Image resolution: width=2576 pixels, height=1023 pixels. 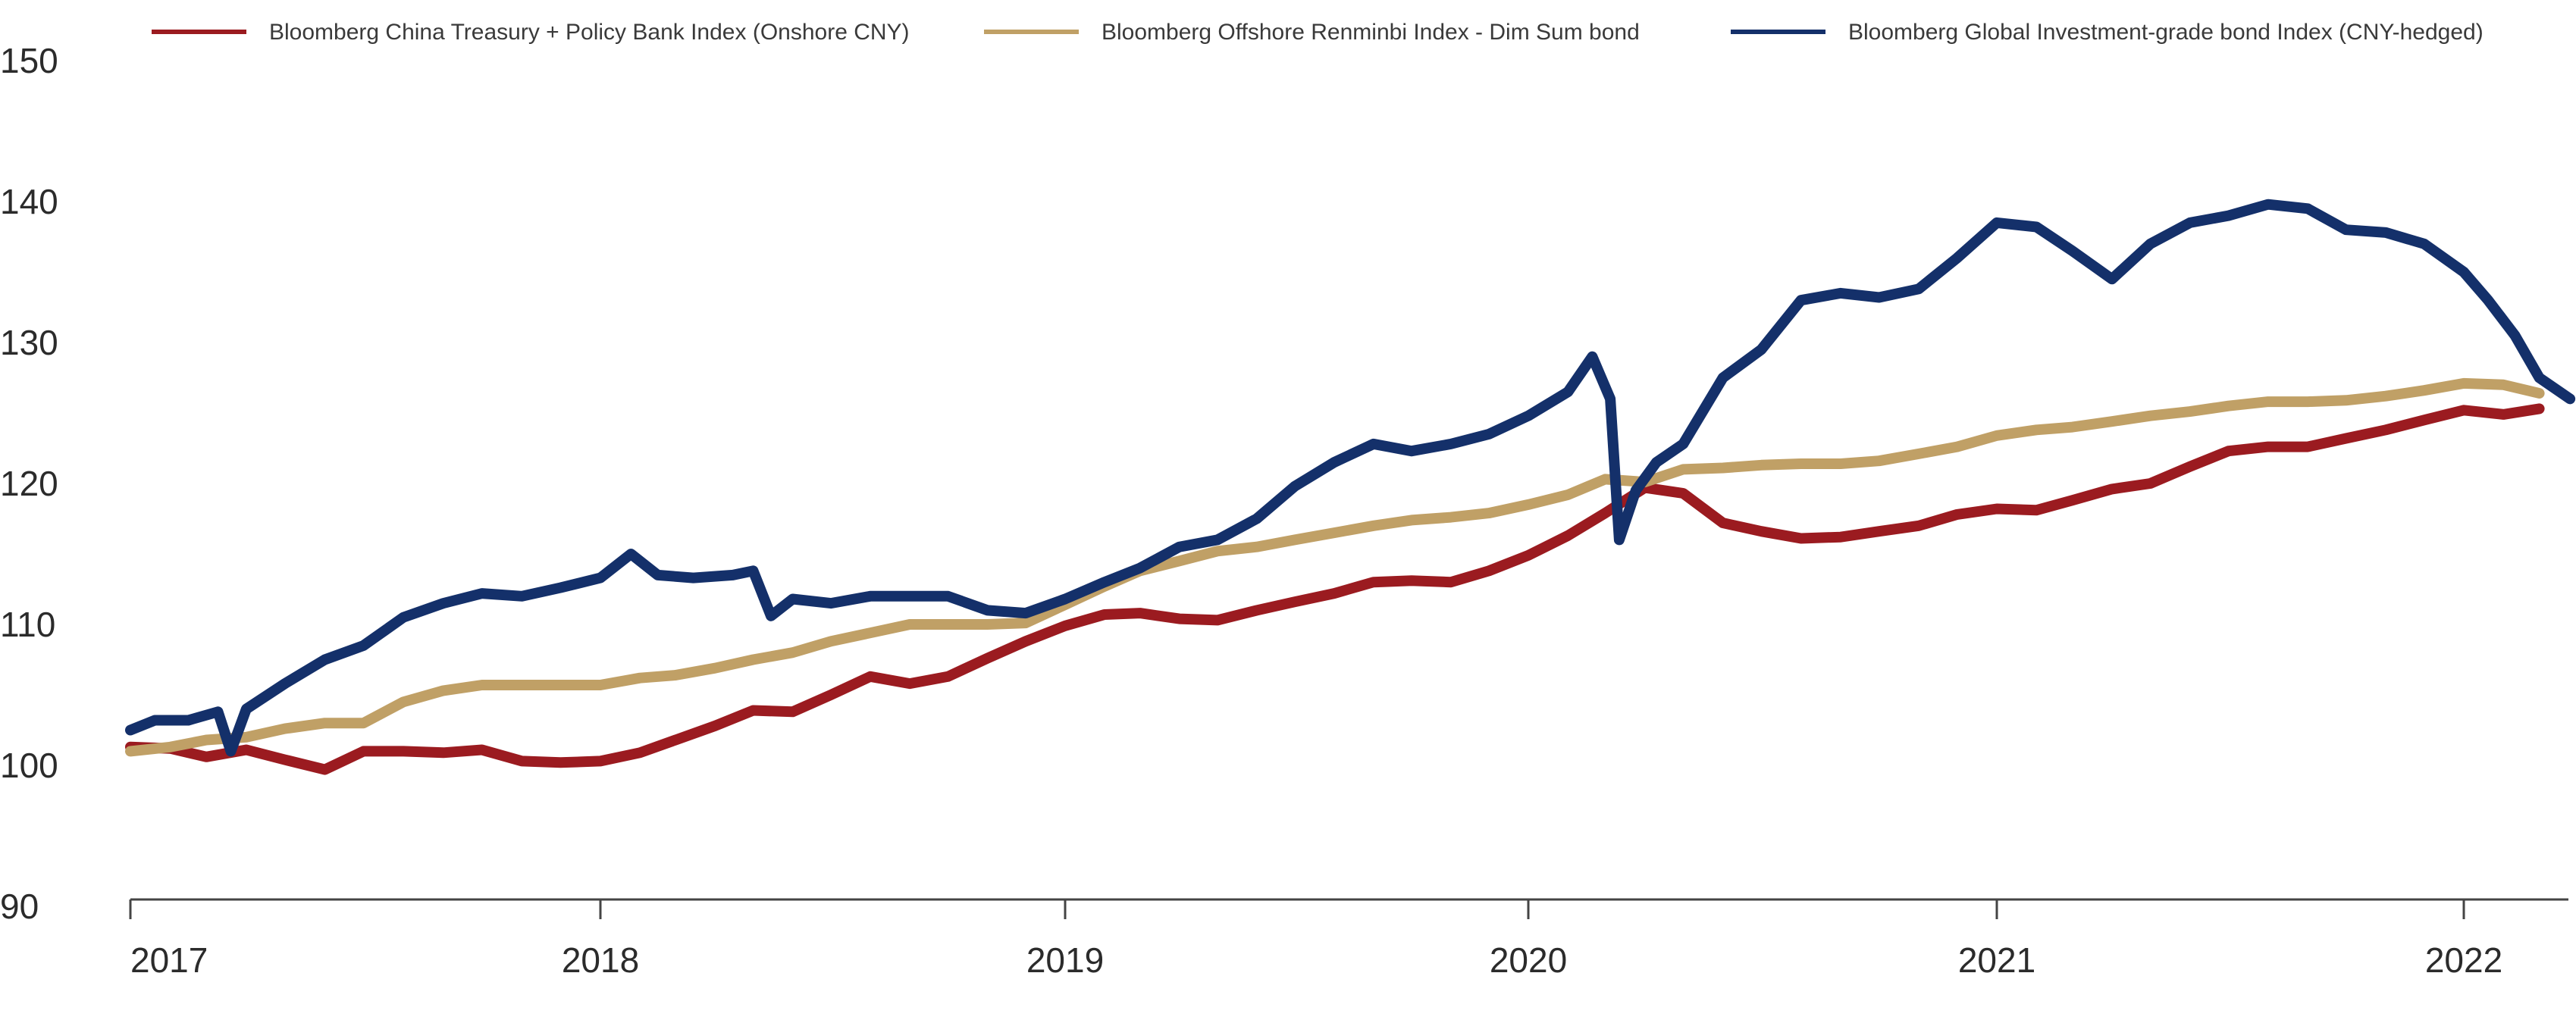 What do you see at coordinates (1996, 960) in the screenshot?
I see `x-tick-label: 2021` at bounding box center [1996, 960].